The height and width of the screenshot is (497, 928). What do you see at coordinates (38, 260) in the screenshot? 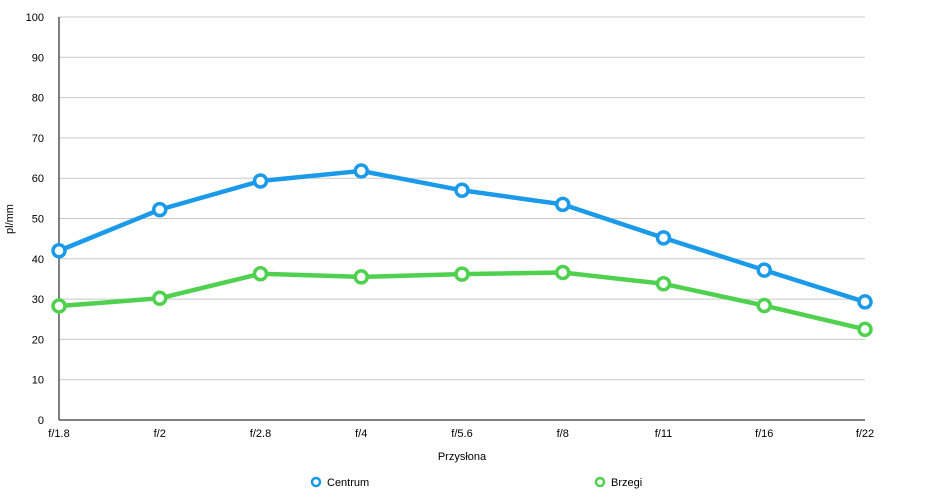
I see `y-tick-label: 40` at bounding box center [38, 260].